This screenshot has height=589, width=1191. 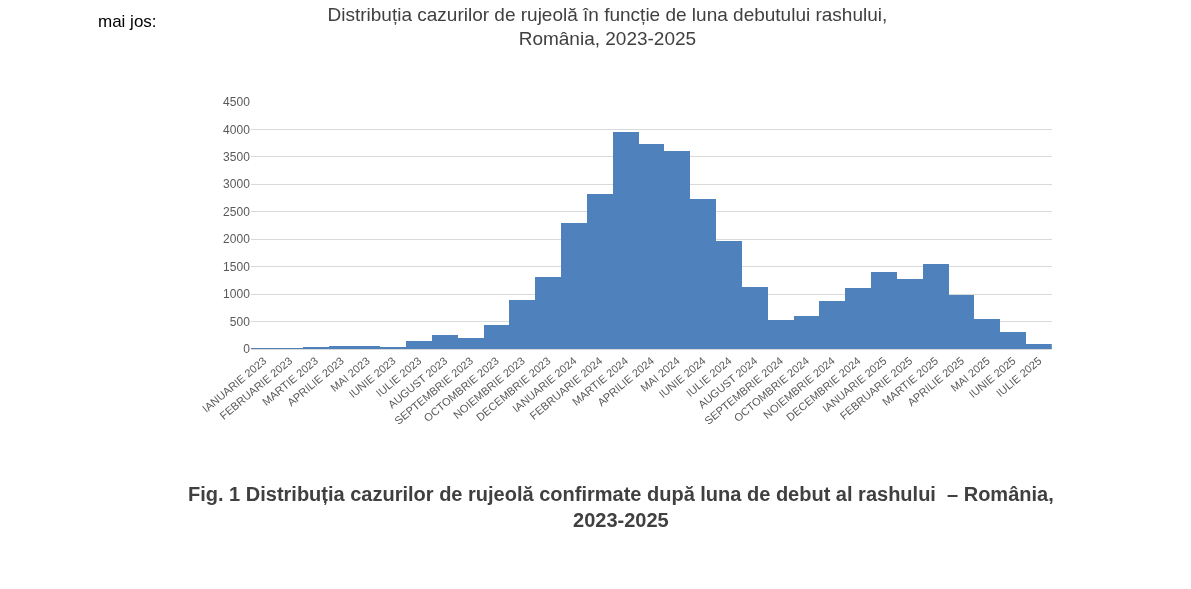 What do you see at coordinates (607, 26) in the screenshot?
I see `chart-title: Distribuția cazurilor de rujeolă în funcție de luna debutului rashului, România, 2023-2025` at bounding box center [607, 26].